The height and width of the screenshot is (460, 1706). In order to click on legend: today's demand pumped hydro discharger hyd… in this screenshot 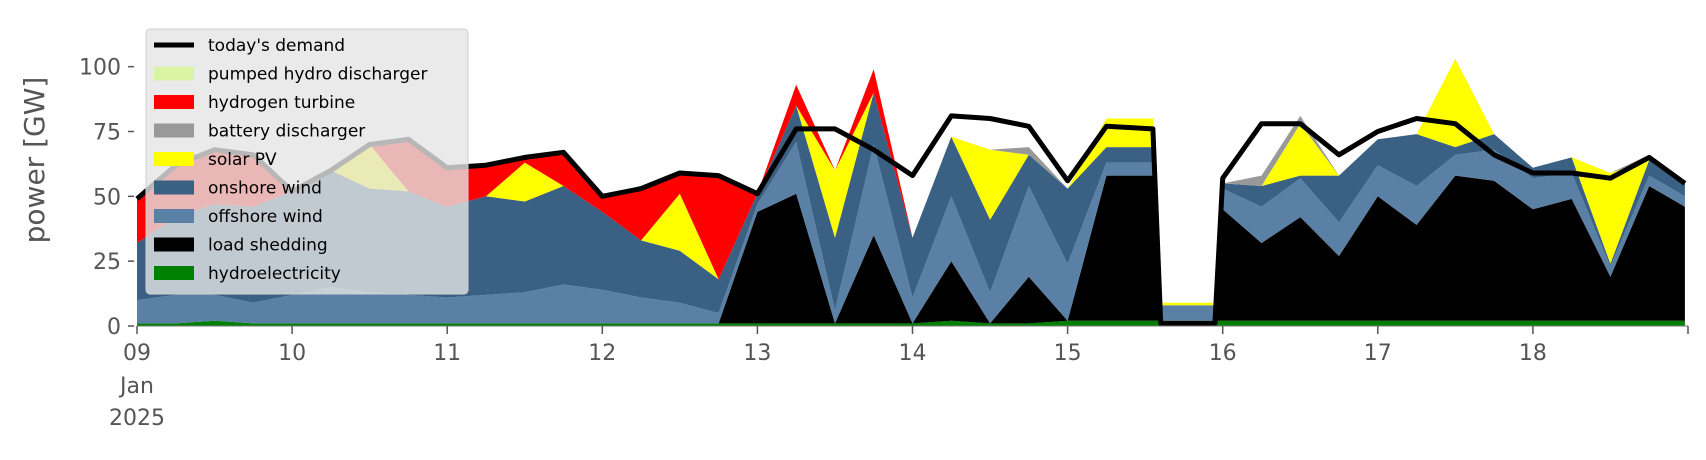, I will do `click(307, 161)`.